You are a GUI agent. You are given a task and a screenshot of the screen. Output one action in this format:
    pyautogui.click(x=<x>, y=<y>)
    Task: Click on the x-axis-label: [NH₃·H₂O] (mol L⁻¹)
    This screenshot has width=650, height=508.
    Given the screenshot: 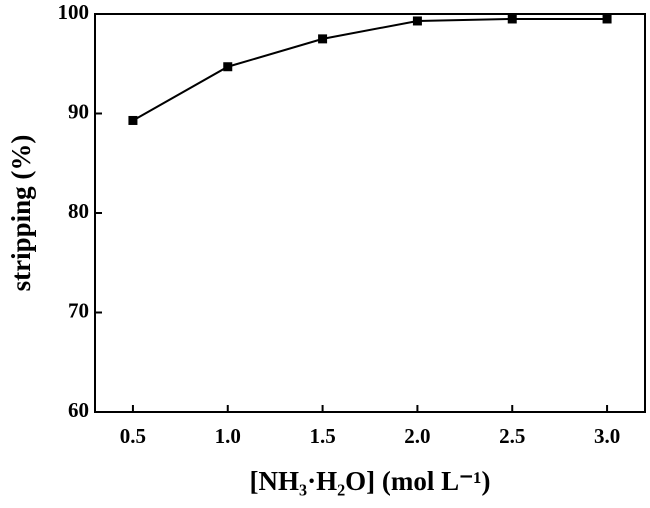 What is the action you would take?
    pyautogui.click(x=369, y=481)
    